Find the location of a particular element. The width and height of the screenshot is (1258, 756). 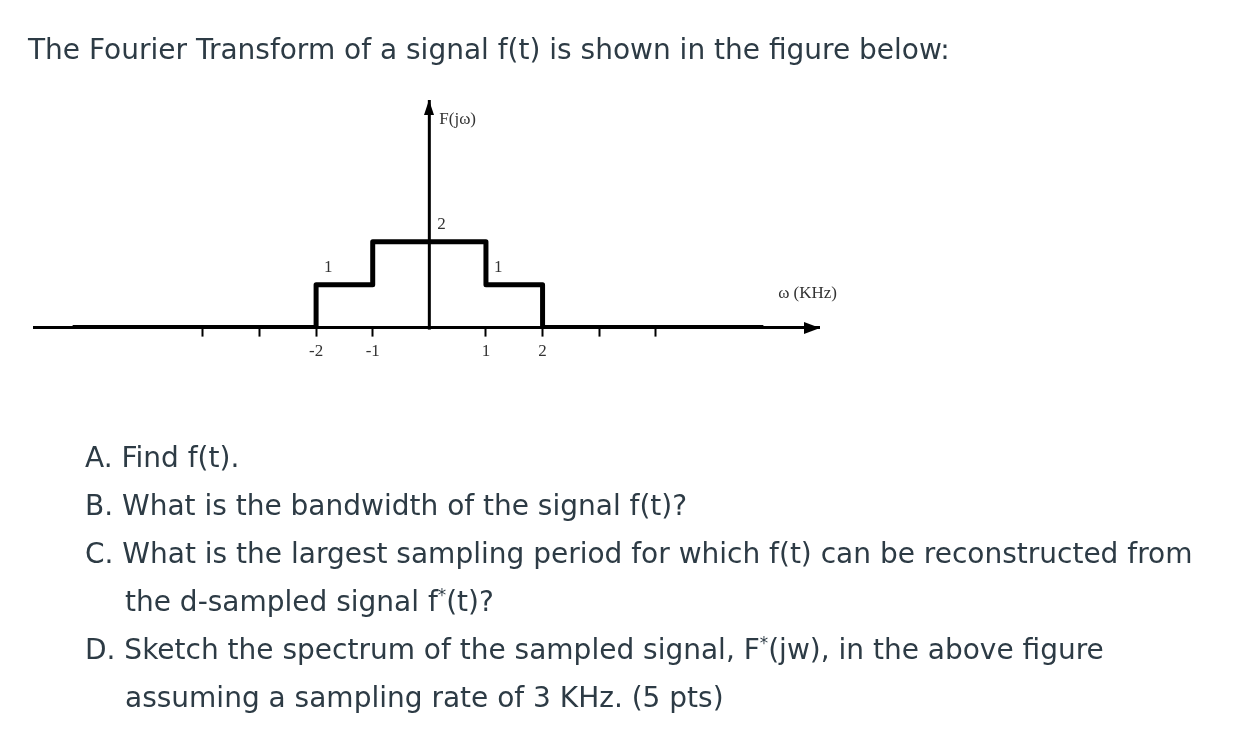

x-tick-label: 1 is located at coordinates (486, 351).